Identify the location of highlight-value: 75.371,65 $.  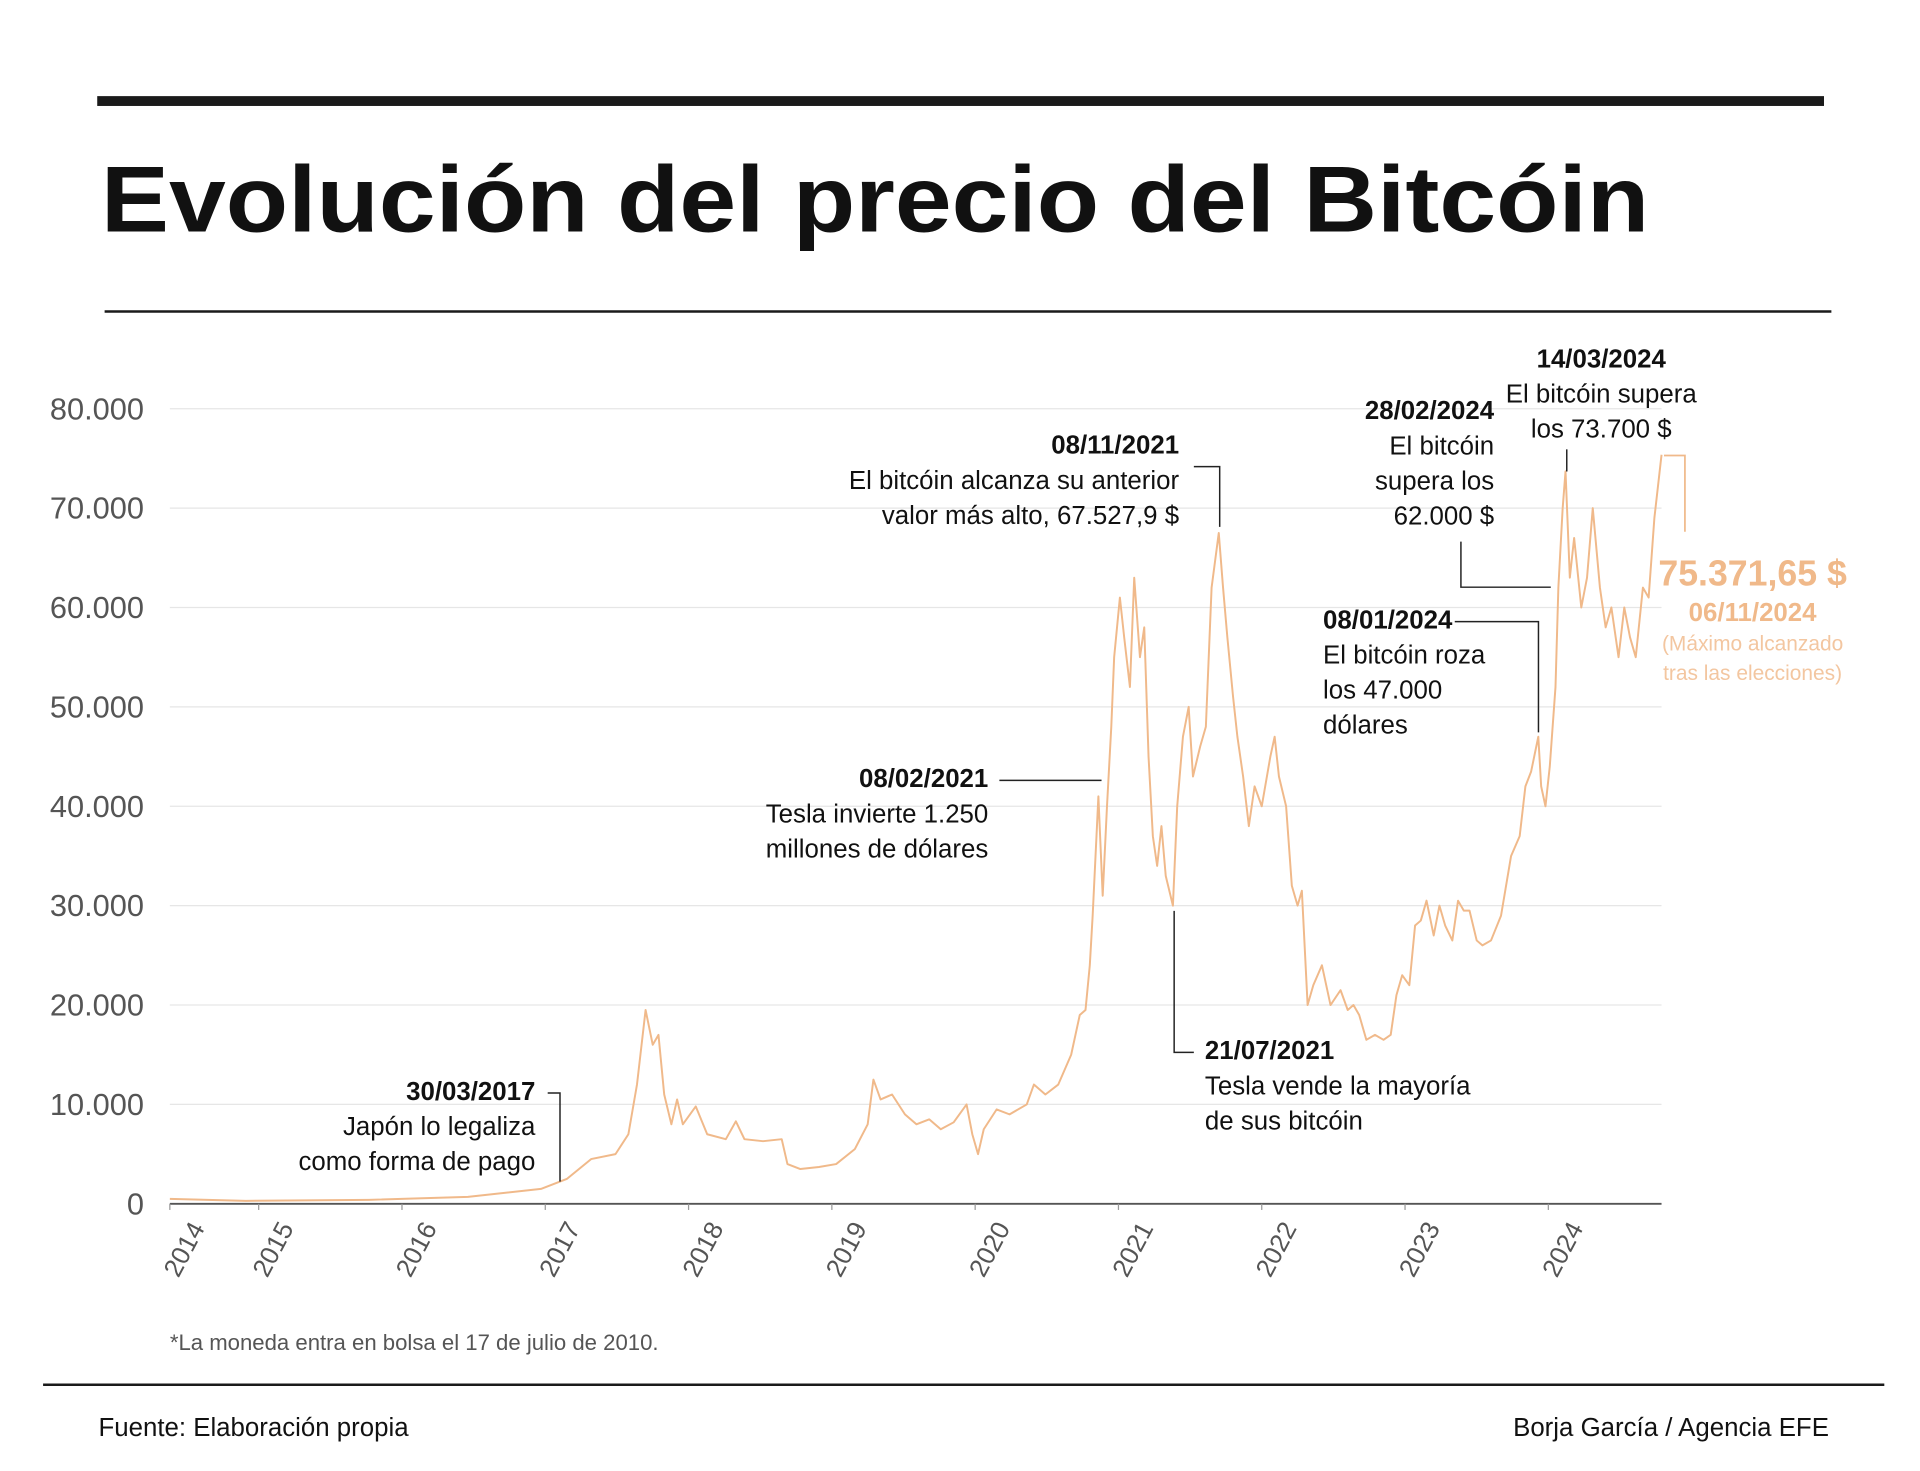
(1752, 574).